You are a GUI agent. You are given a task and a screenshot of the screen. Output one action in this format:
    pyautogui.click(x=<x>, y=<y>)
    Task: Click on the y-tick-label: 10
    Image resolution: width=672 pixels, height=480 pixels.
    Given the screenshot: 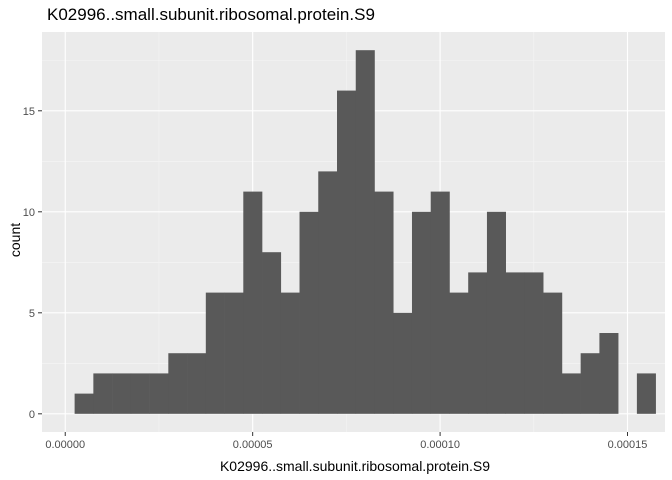 What is the action you would take?
    pyautogui.click(x=29, y=213)
    